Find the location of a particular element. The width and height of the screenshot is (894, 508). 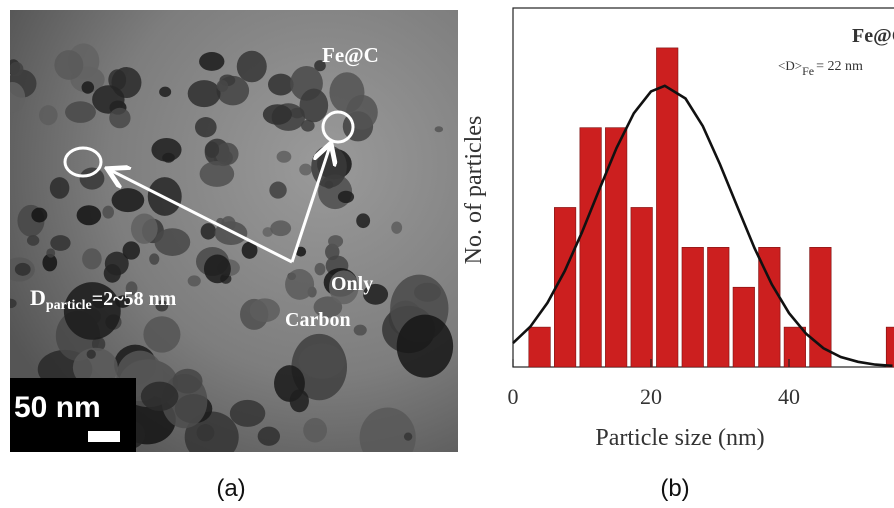

scale-bar-label: 50 nm is located at coordinates (57, 407).